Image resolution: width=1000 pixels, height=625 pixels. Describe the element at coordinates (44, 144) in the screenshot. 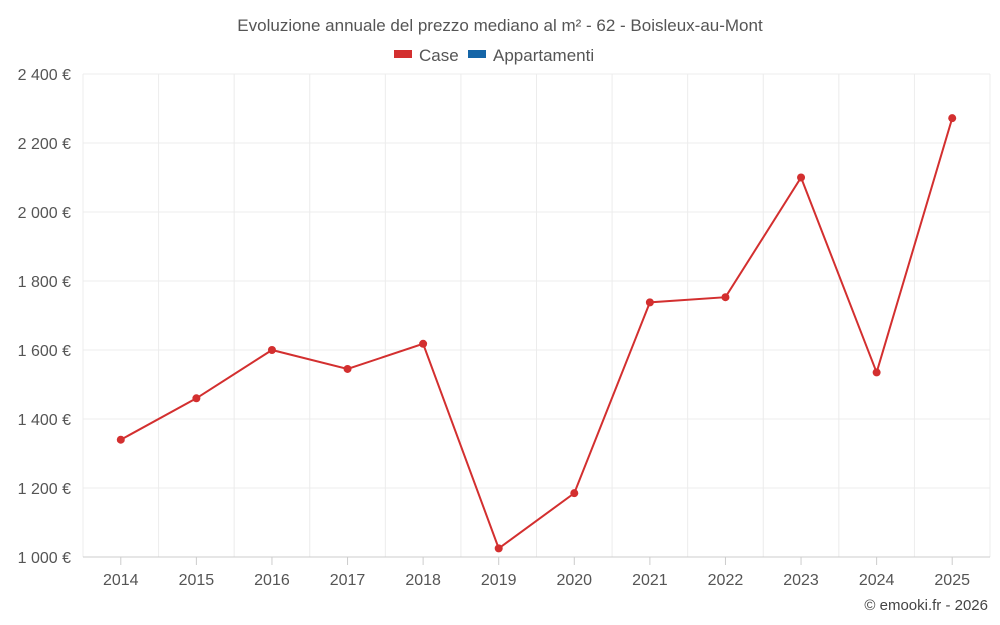

I see `y-tick-label: 2 200 €` at that location.